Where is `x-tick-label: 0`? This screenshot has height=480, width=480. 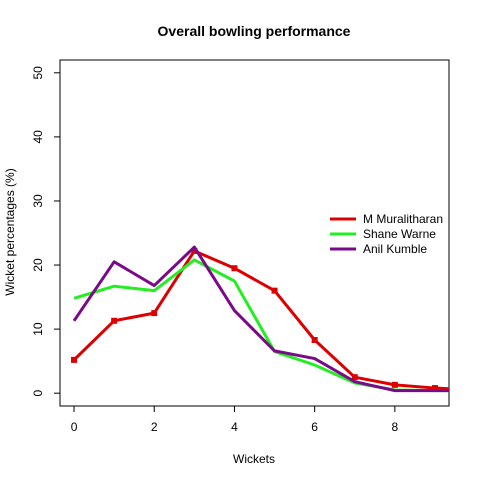 x-tick-label: 0 is located at coordinates (74, 427).